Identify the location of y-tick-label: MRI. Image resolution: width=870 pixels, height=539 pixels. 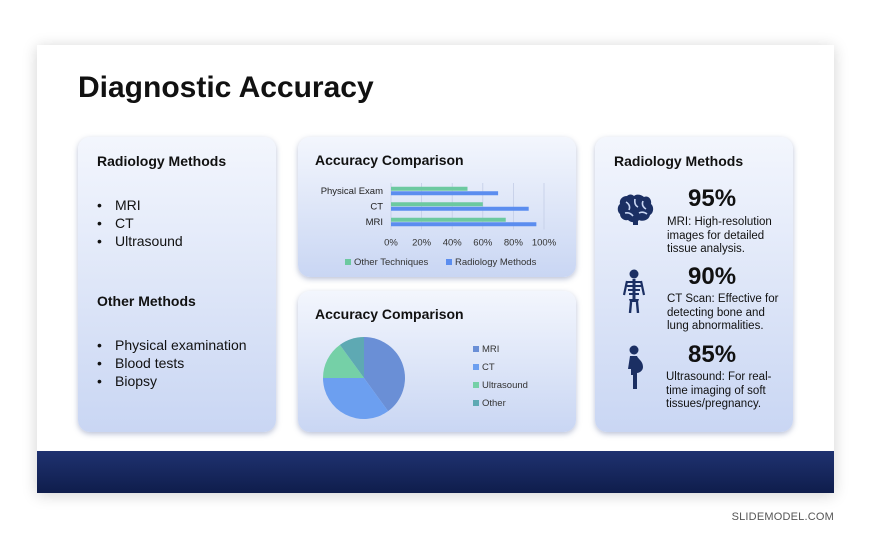
(374, 222).